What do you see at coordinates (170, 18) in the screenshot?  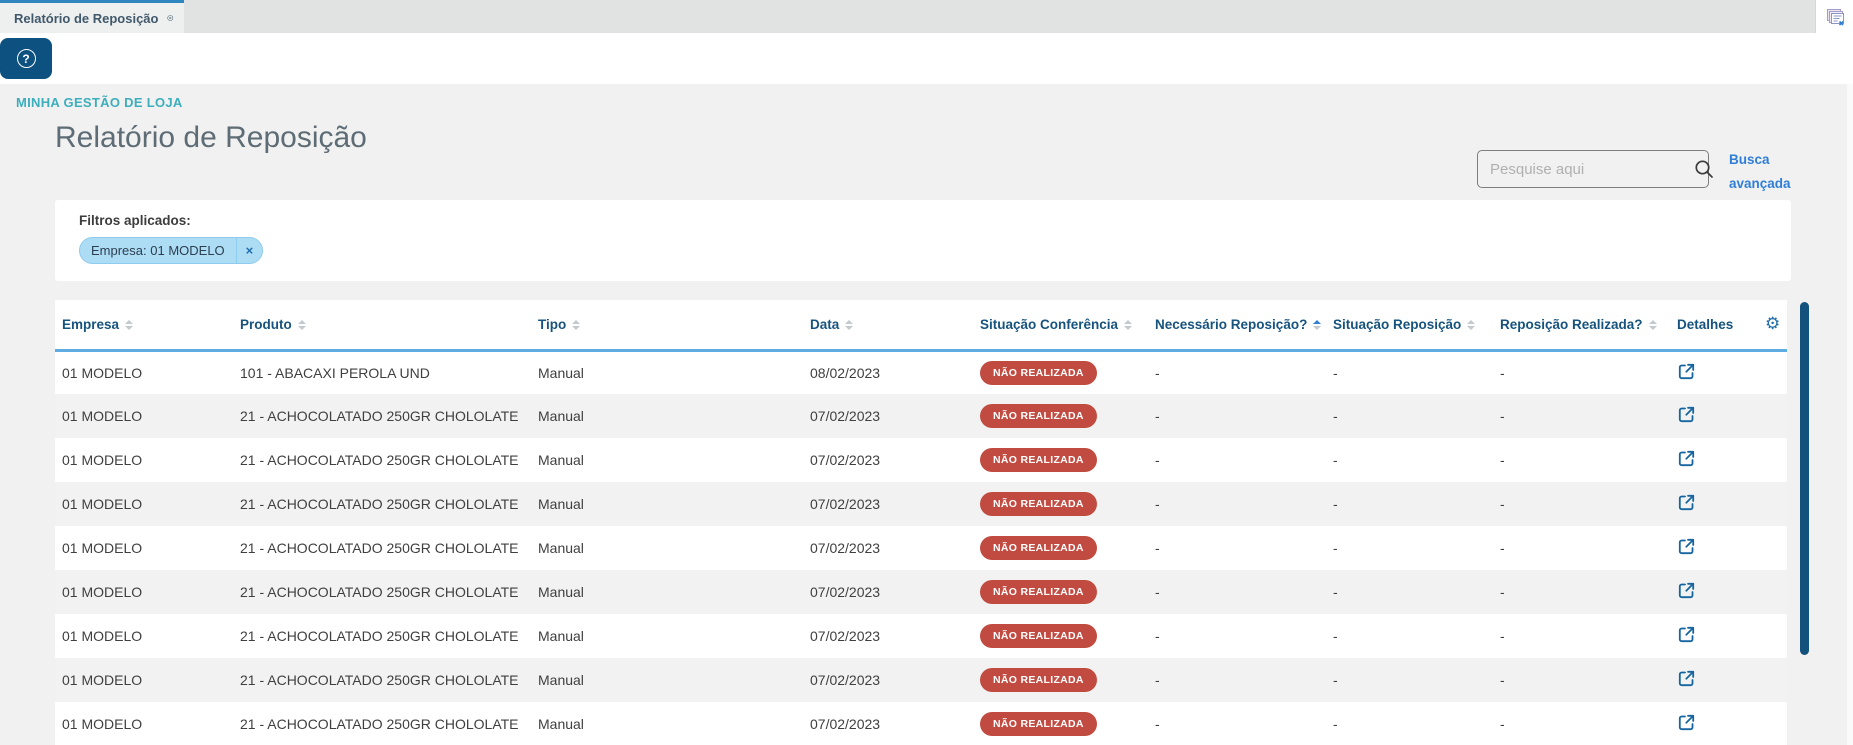 I see `tab-close-icon` at bounding box center [170, 18].